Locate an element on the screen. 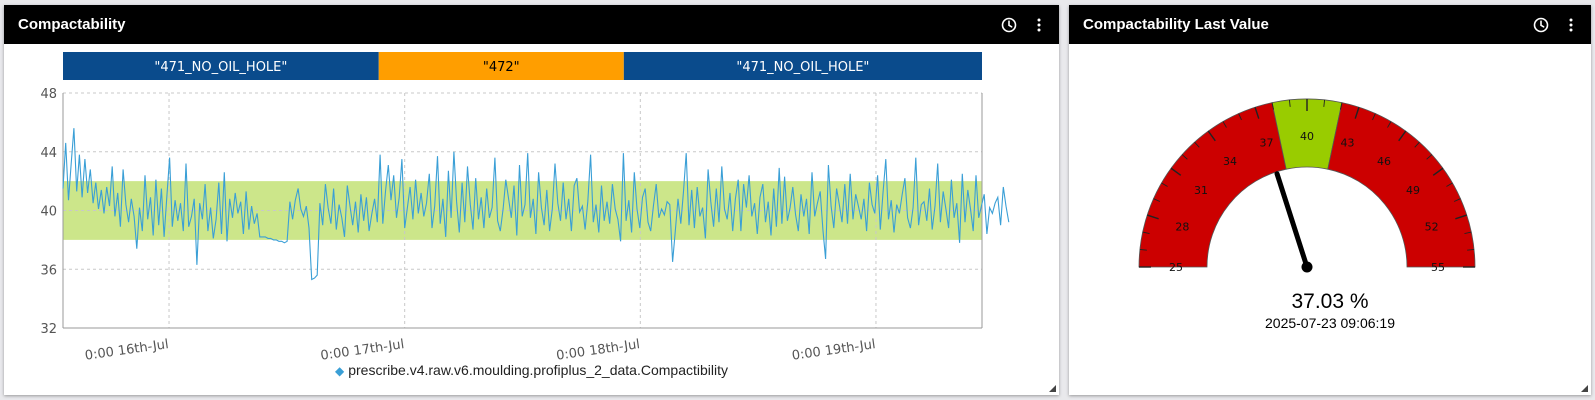 Image resolution: width=1595 pixels, height=400 pixels. x-tick-label: 0:00 17th-Jul is located at coordinates (363, 350).